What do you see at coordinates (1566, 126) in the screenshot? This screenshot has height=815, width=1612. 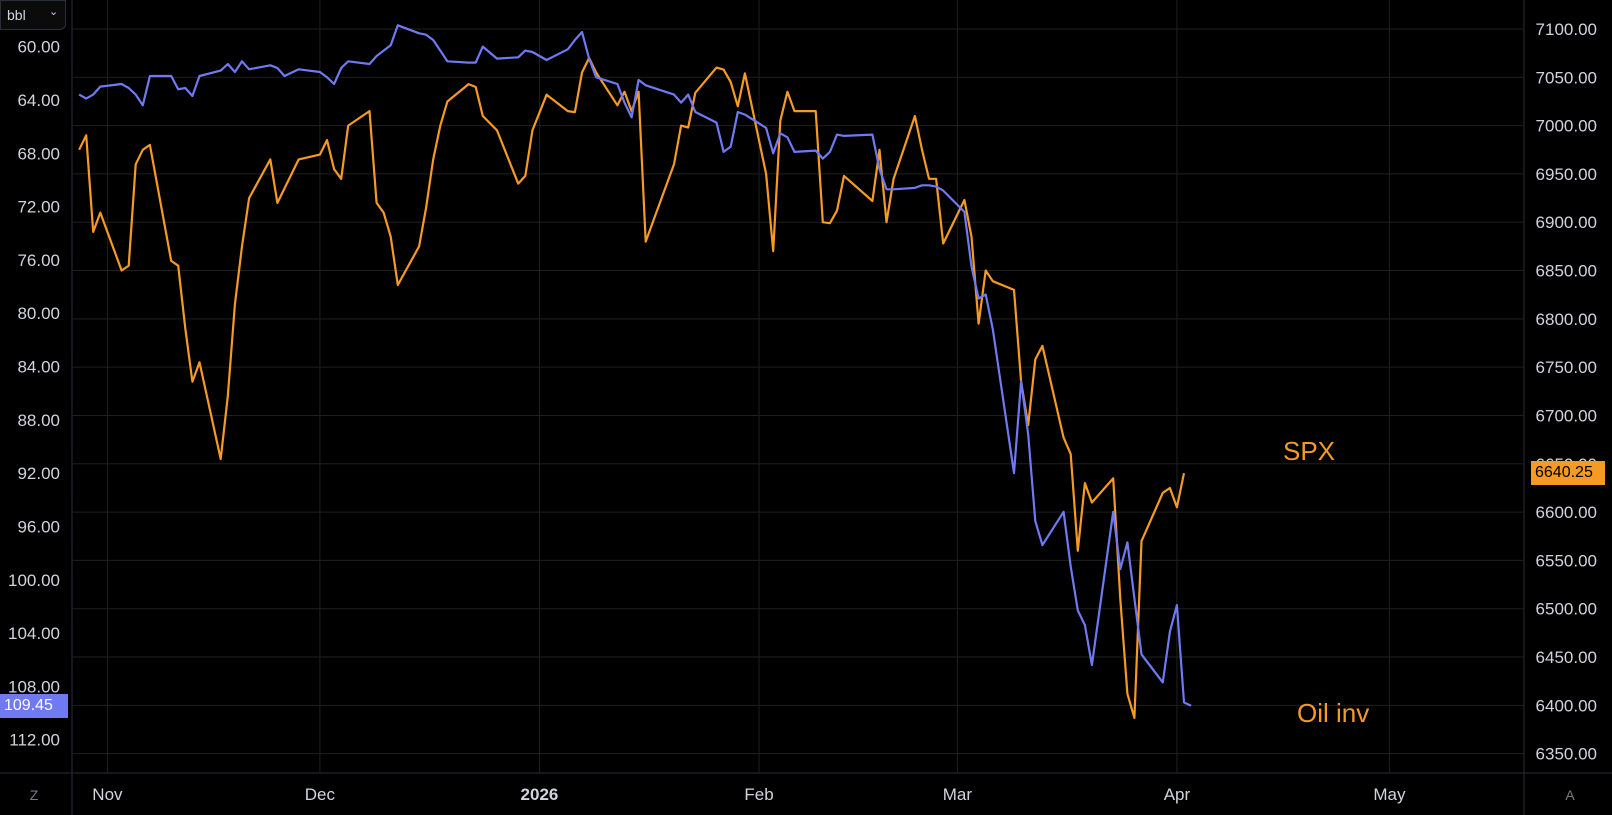 I see `right-axis-tick-label: 7000.00` at bounding box center [1566, 126].